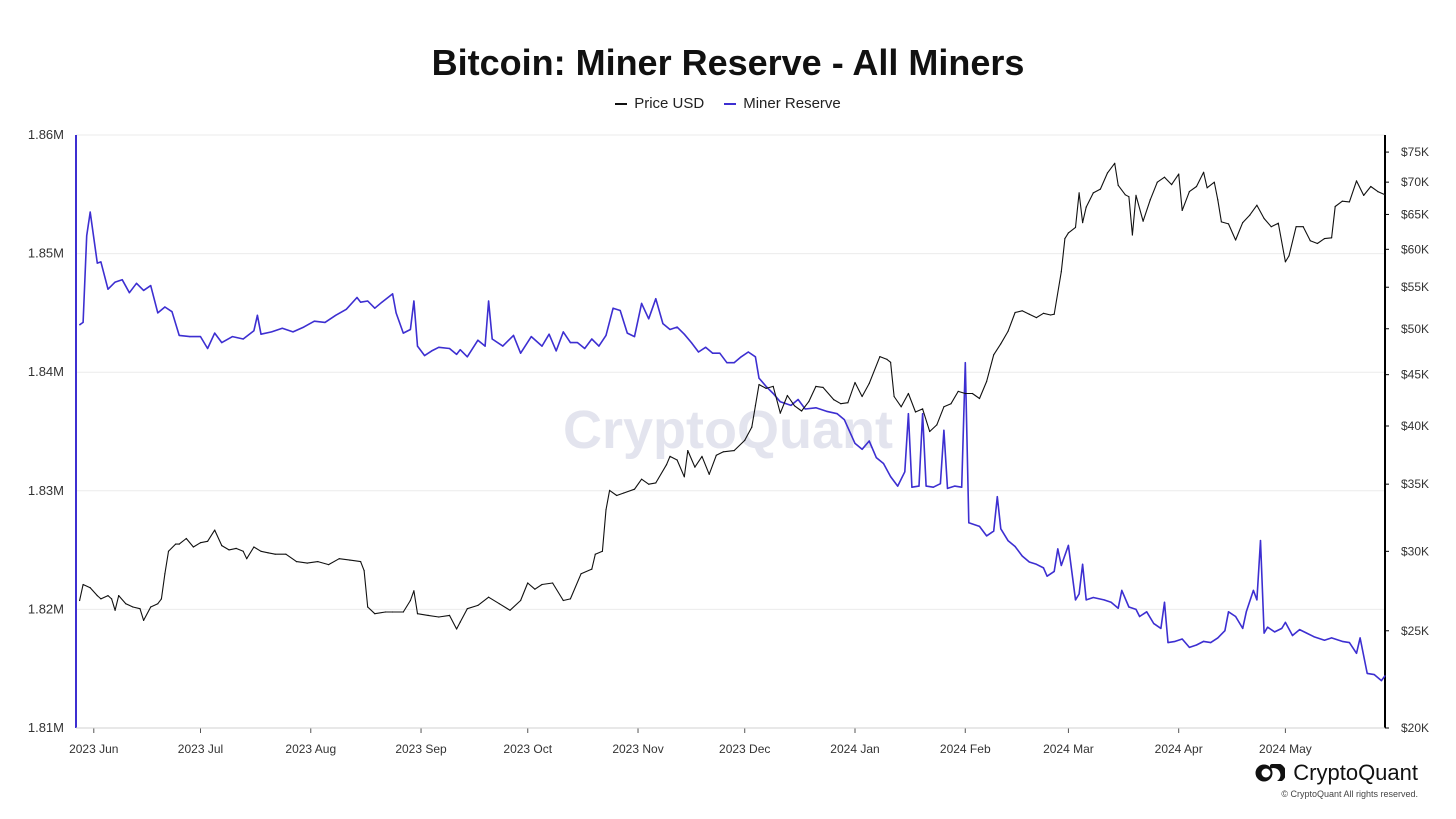 Image resolution: width=1456 pixels, height=819 pixels. Describe the element at coordinates (637, 749) in the screenshot. I see `x-tick-label: 2023 Nov` at that location.